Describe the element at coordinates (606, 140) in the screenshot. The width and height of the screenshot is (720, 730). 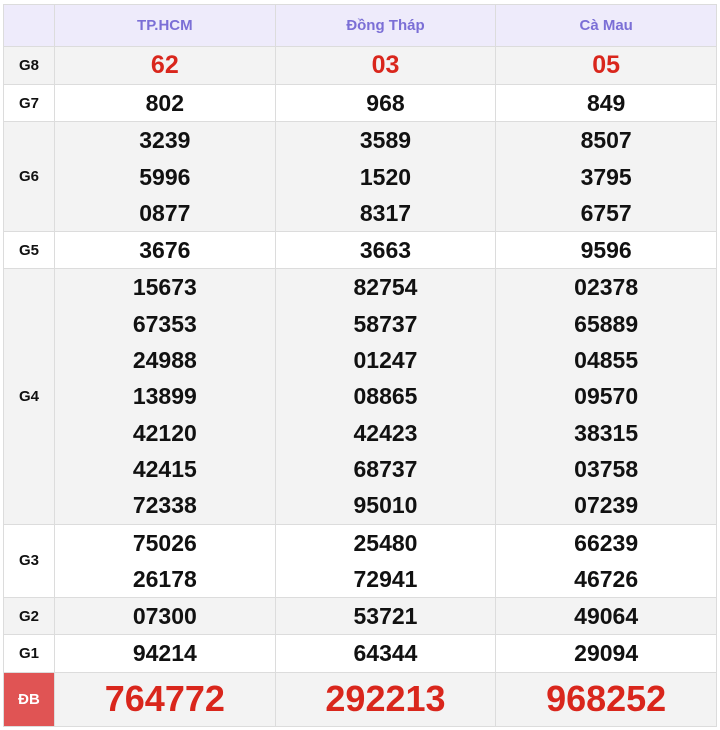
I see `prize-number: 8507` at that location.